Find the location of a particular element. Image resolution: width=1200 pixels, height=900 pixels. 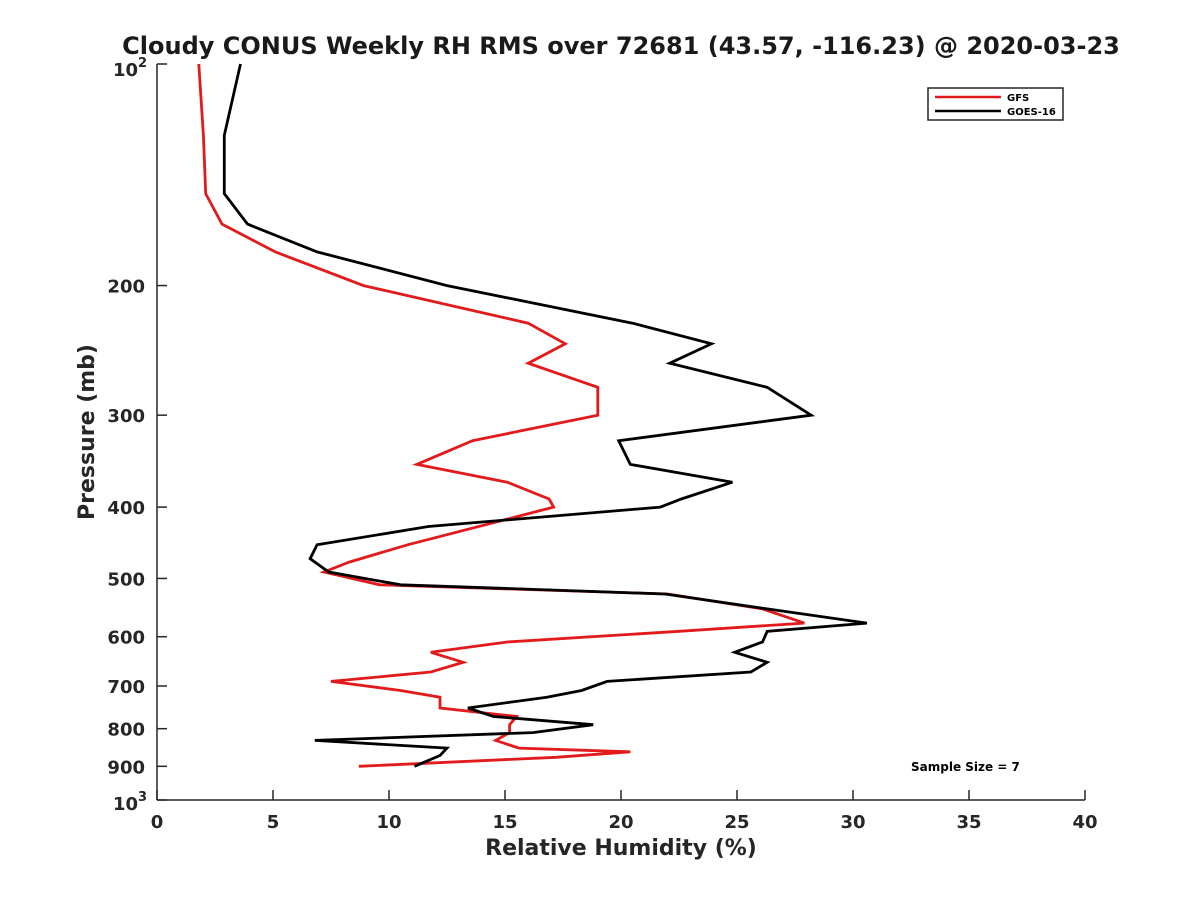

x-axis-label: Relative Humidity (%) is located at coordinates (621, 848).